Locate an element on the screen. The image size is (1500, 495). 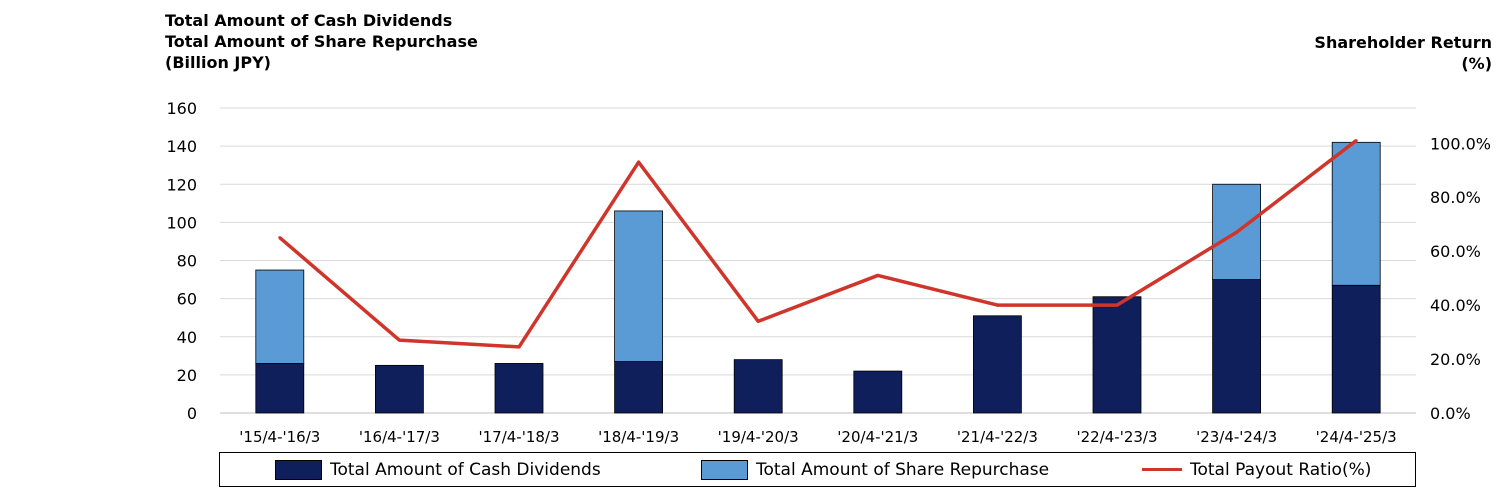
y-tick-label: 20 is located at coordinates (187, 375).